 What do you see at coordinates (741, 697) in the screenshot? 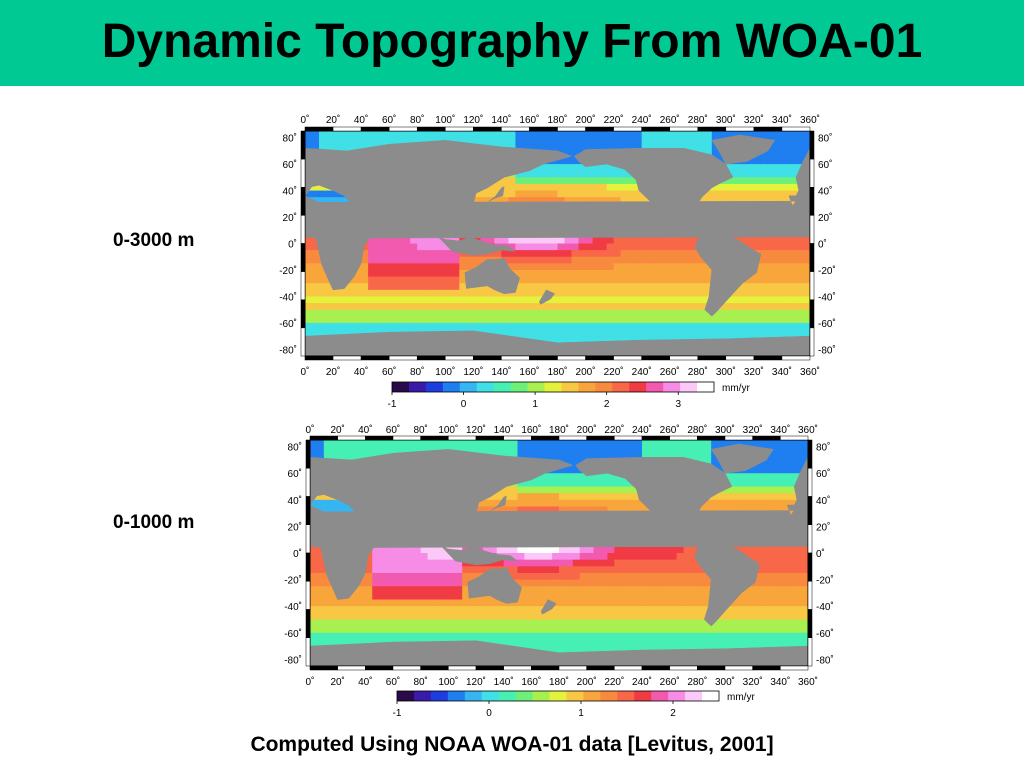
I see `colorbar-unit: mm/yr` at bounding box center [741, 697].